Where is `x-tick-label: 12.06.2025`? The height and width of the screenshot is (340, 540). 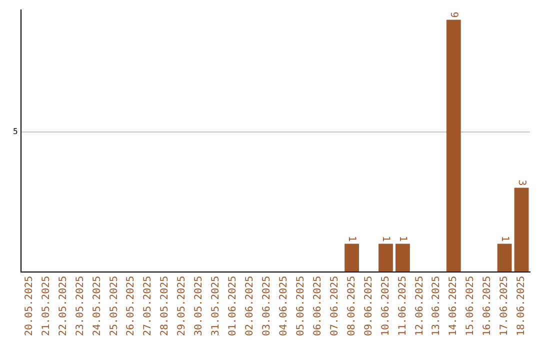
x-tick-label: 12.06.2025 is located at coordinates (420, 306).